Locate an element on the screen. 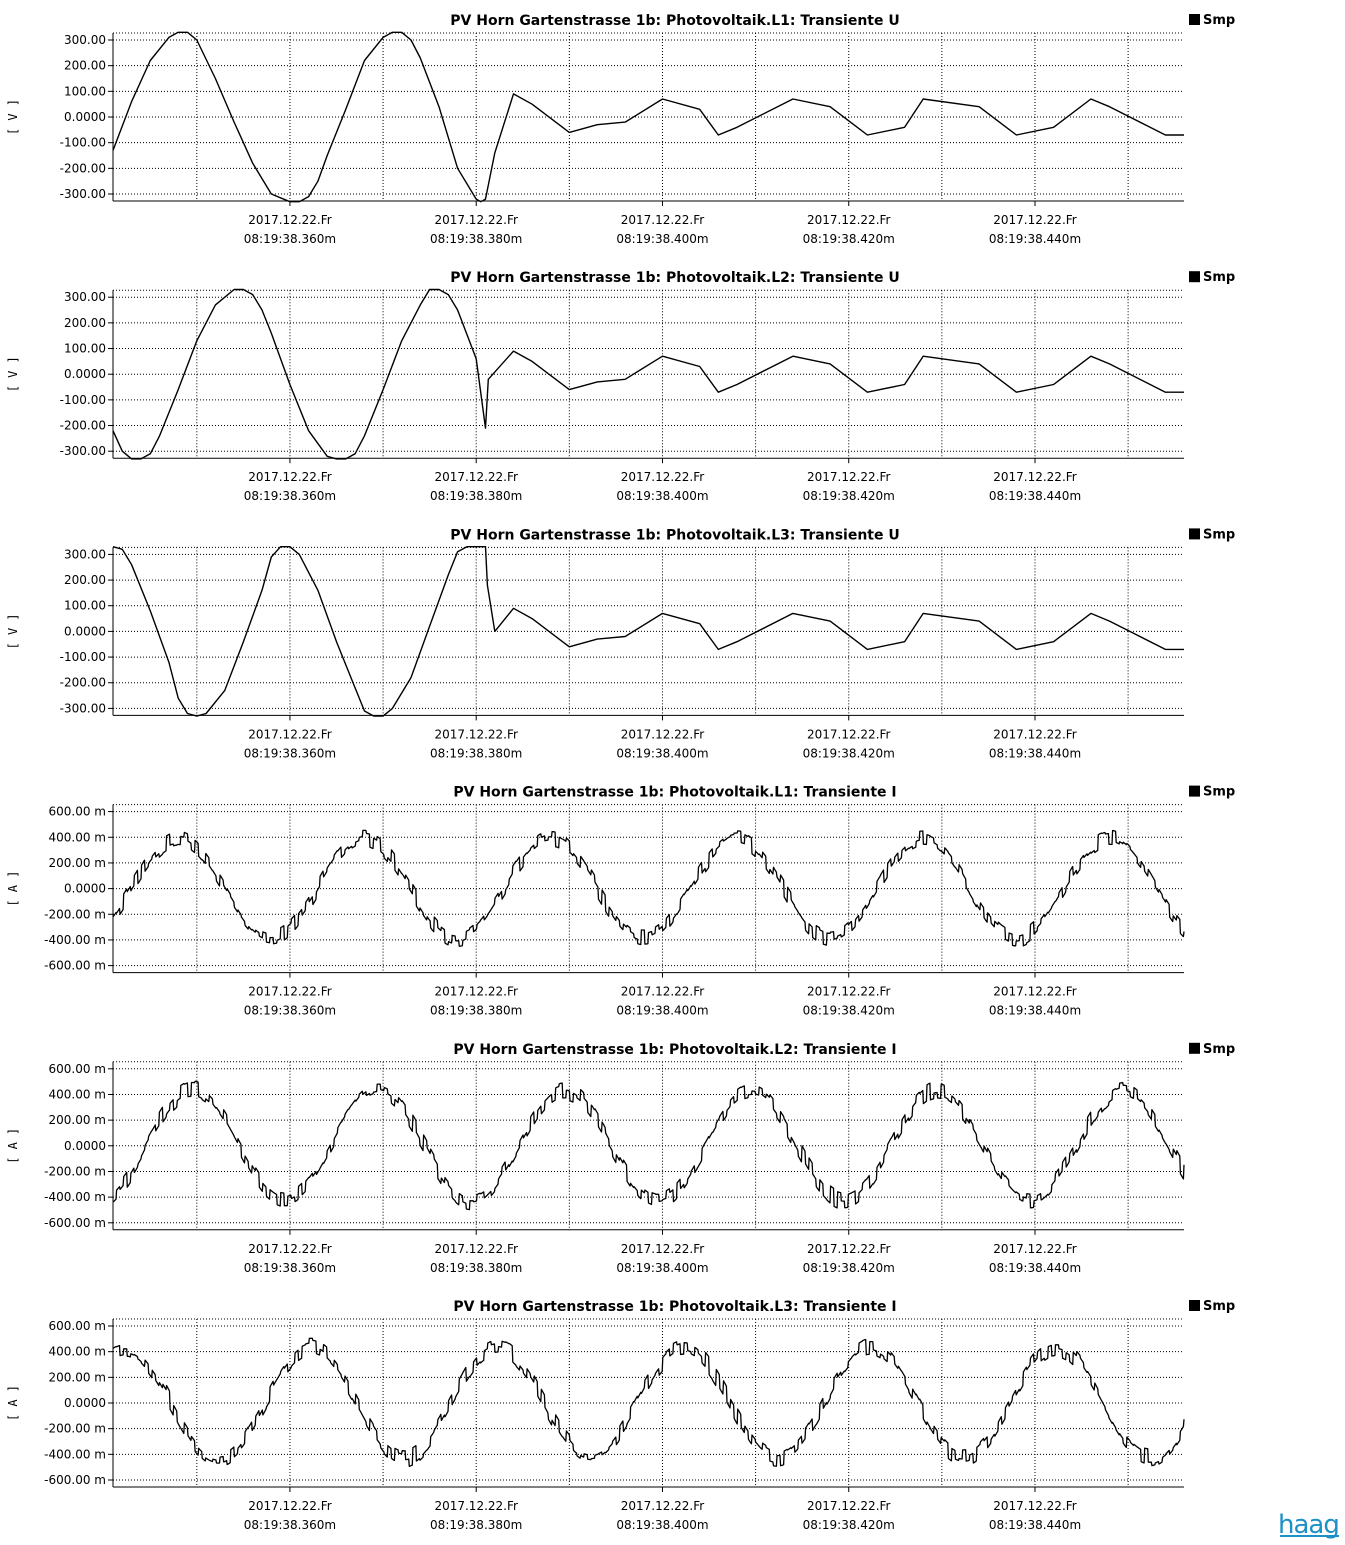 The width and height of the screenshot is (1345, 1545). y-axis-label: [ A ] is located at coordinates (13, 889).